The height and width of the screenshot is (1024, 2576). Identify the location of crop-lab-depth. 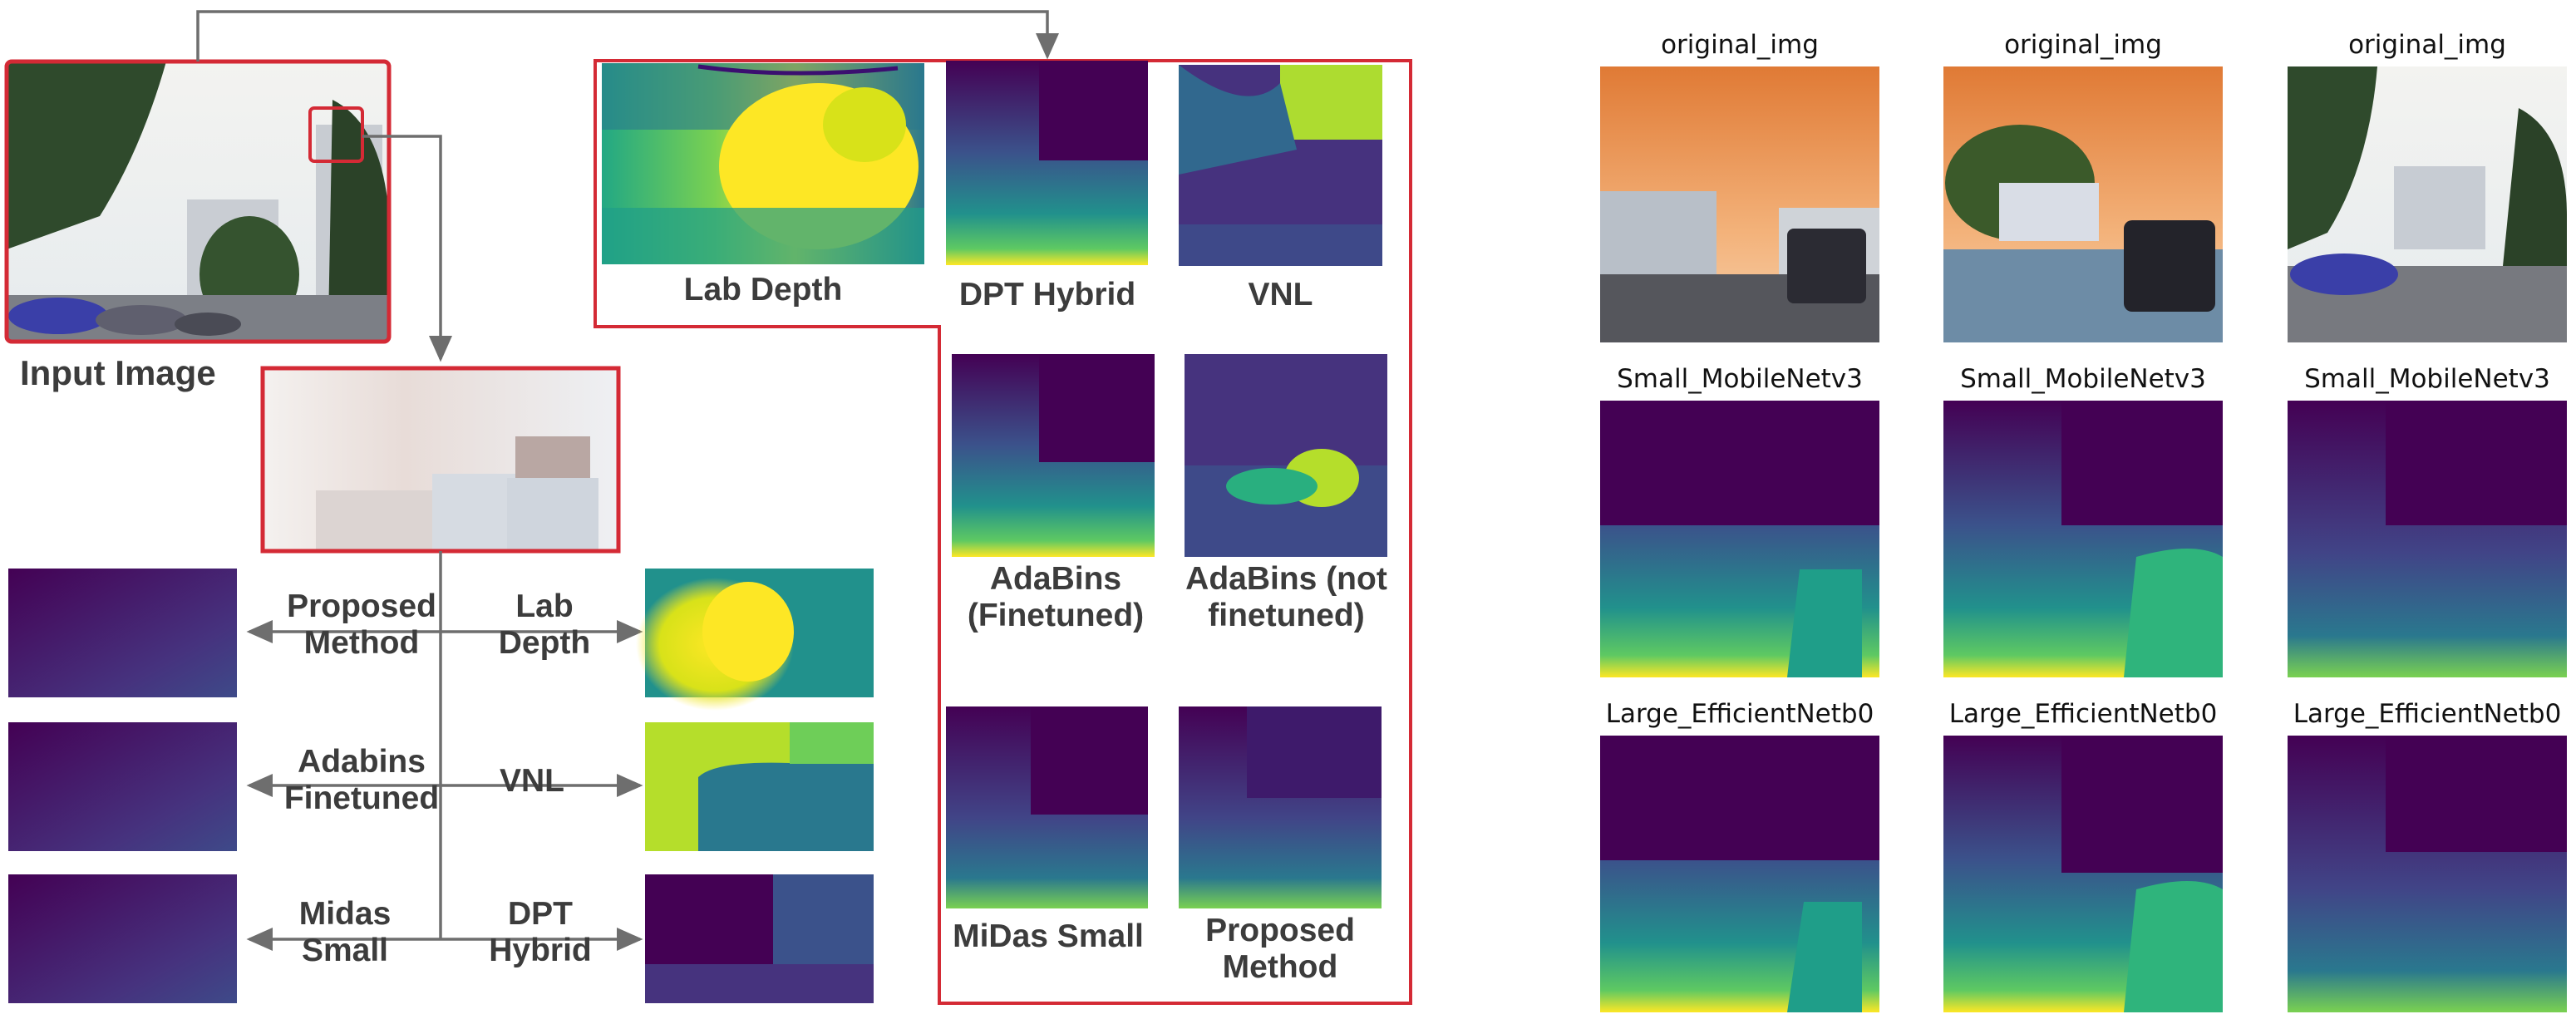
(755, 640).